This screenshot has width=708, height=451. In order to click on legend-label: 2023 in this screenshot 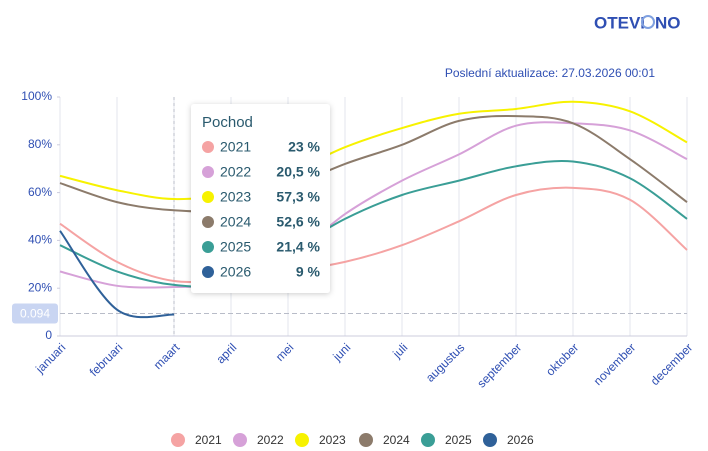, I will do `click(332, 440)`.